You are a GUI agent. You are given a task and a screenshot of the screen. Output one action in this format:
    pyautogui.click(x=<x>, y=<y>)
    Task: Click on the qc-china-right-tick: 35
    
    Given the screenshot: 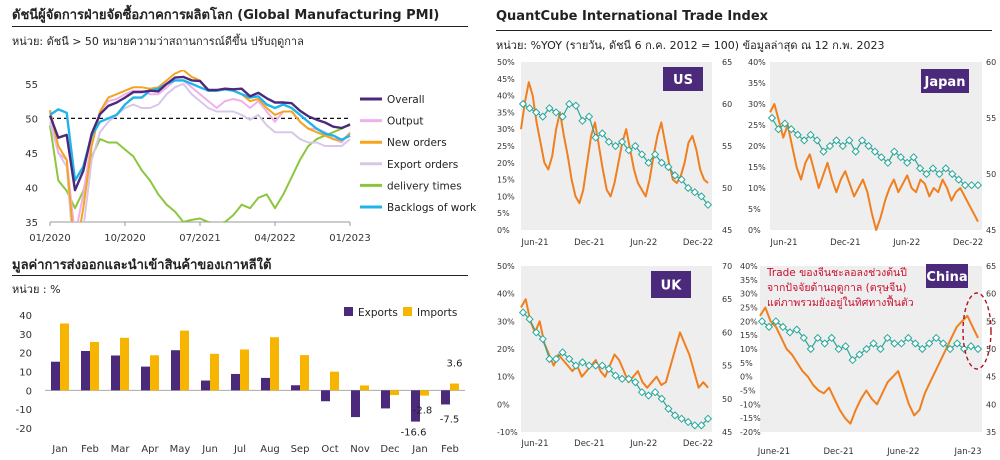 What is the action you would take?
    pyautogui.click(x=991, y=432)
    